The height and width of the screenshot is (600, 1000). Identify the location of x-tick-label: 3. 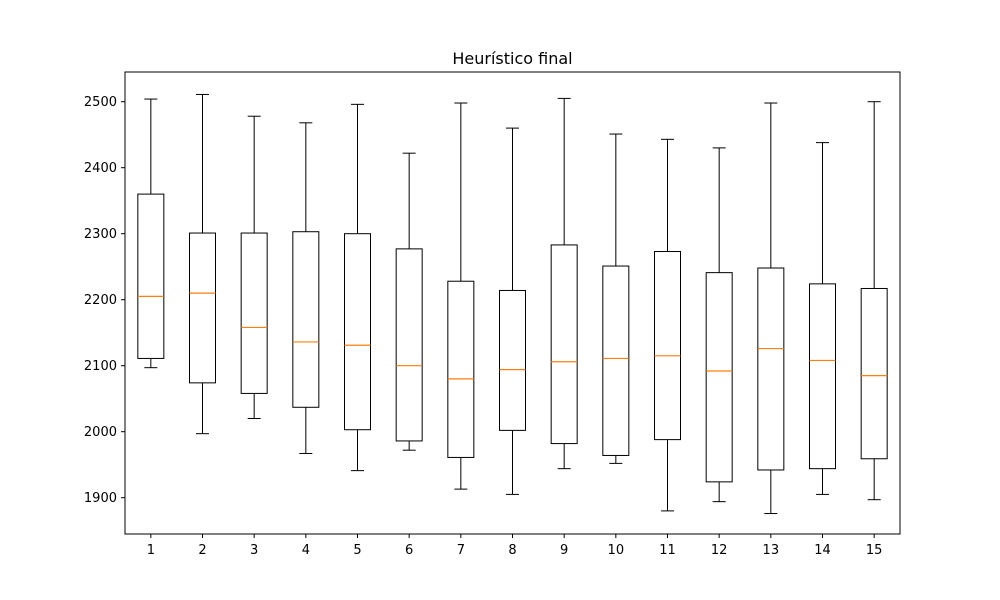
(254, 550).